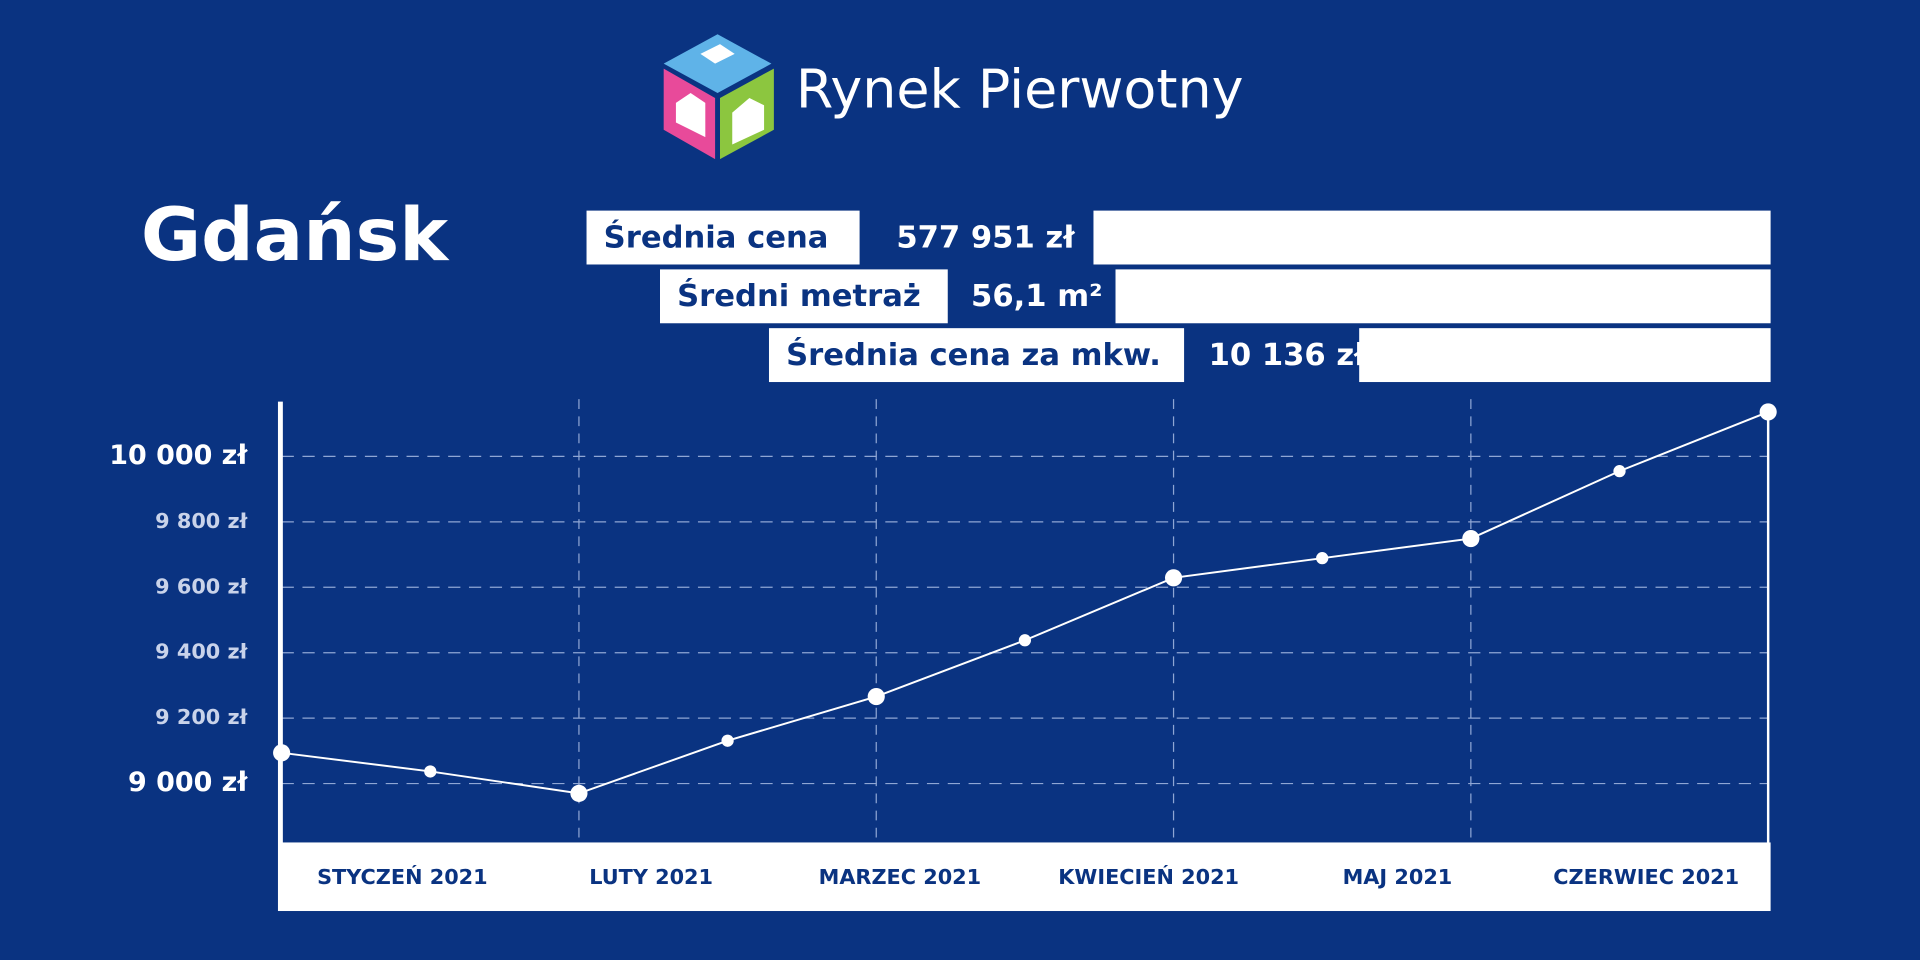 The image size is (1920, 960). What do you see at coordinates (201, 652) in the screenshot?
I see `y-tick-label: 9 400 zł` at bounding box center [201, 652].